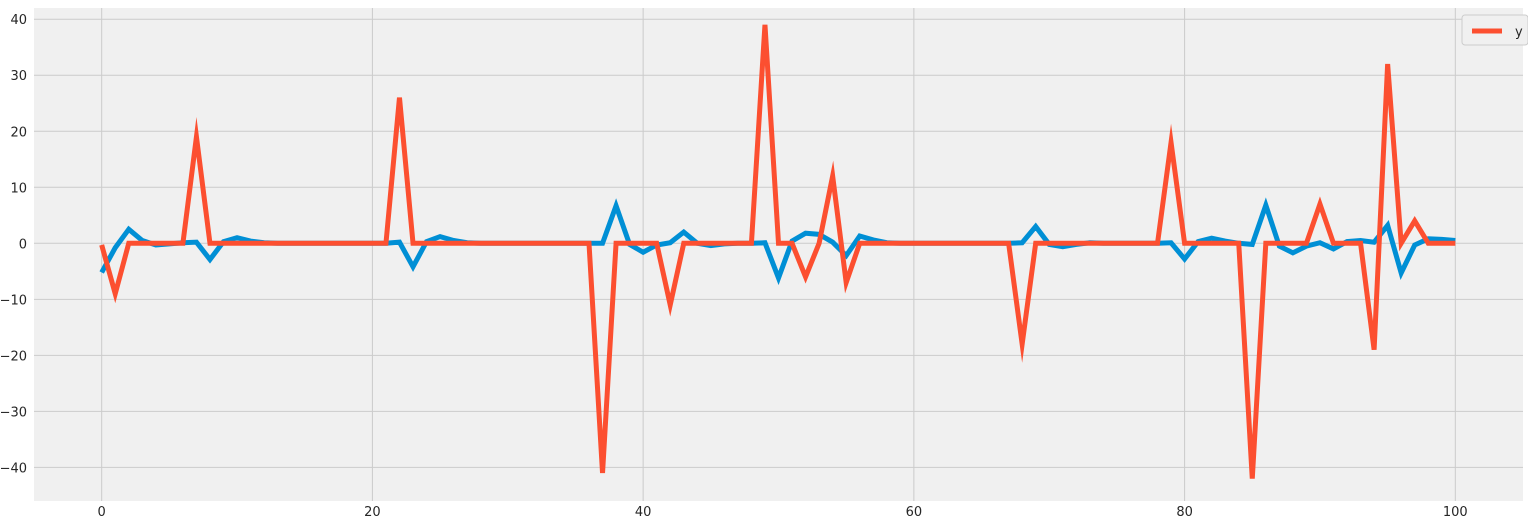 The image size is (1528, 520). Describe the element at coordinates (1519, 32) in the screenshot. I see `legend-label-y: y` at that location.